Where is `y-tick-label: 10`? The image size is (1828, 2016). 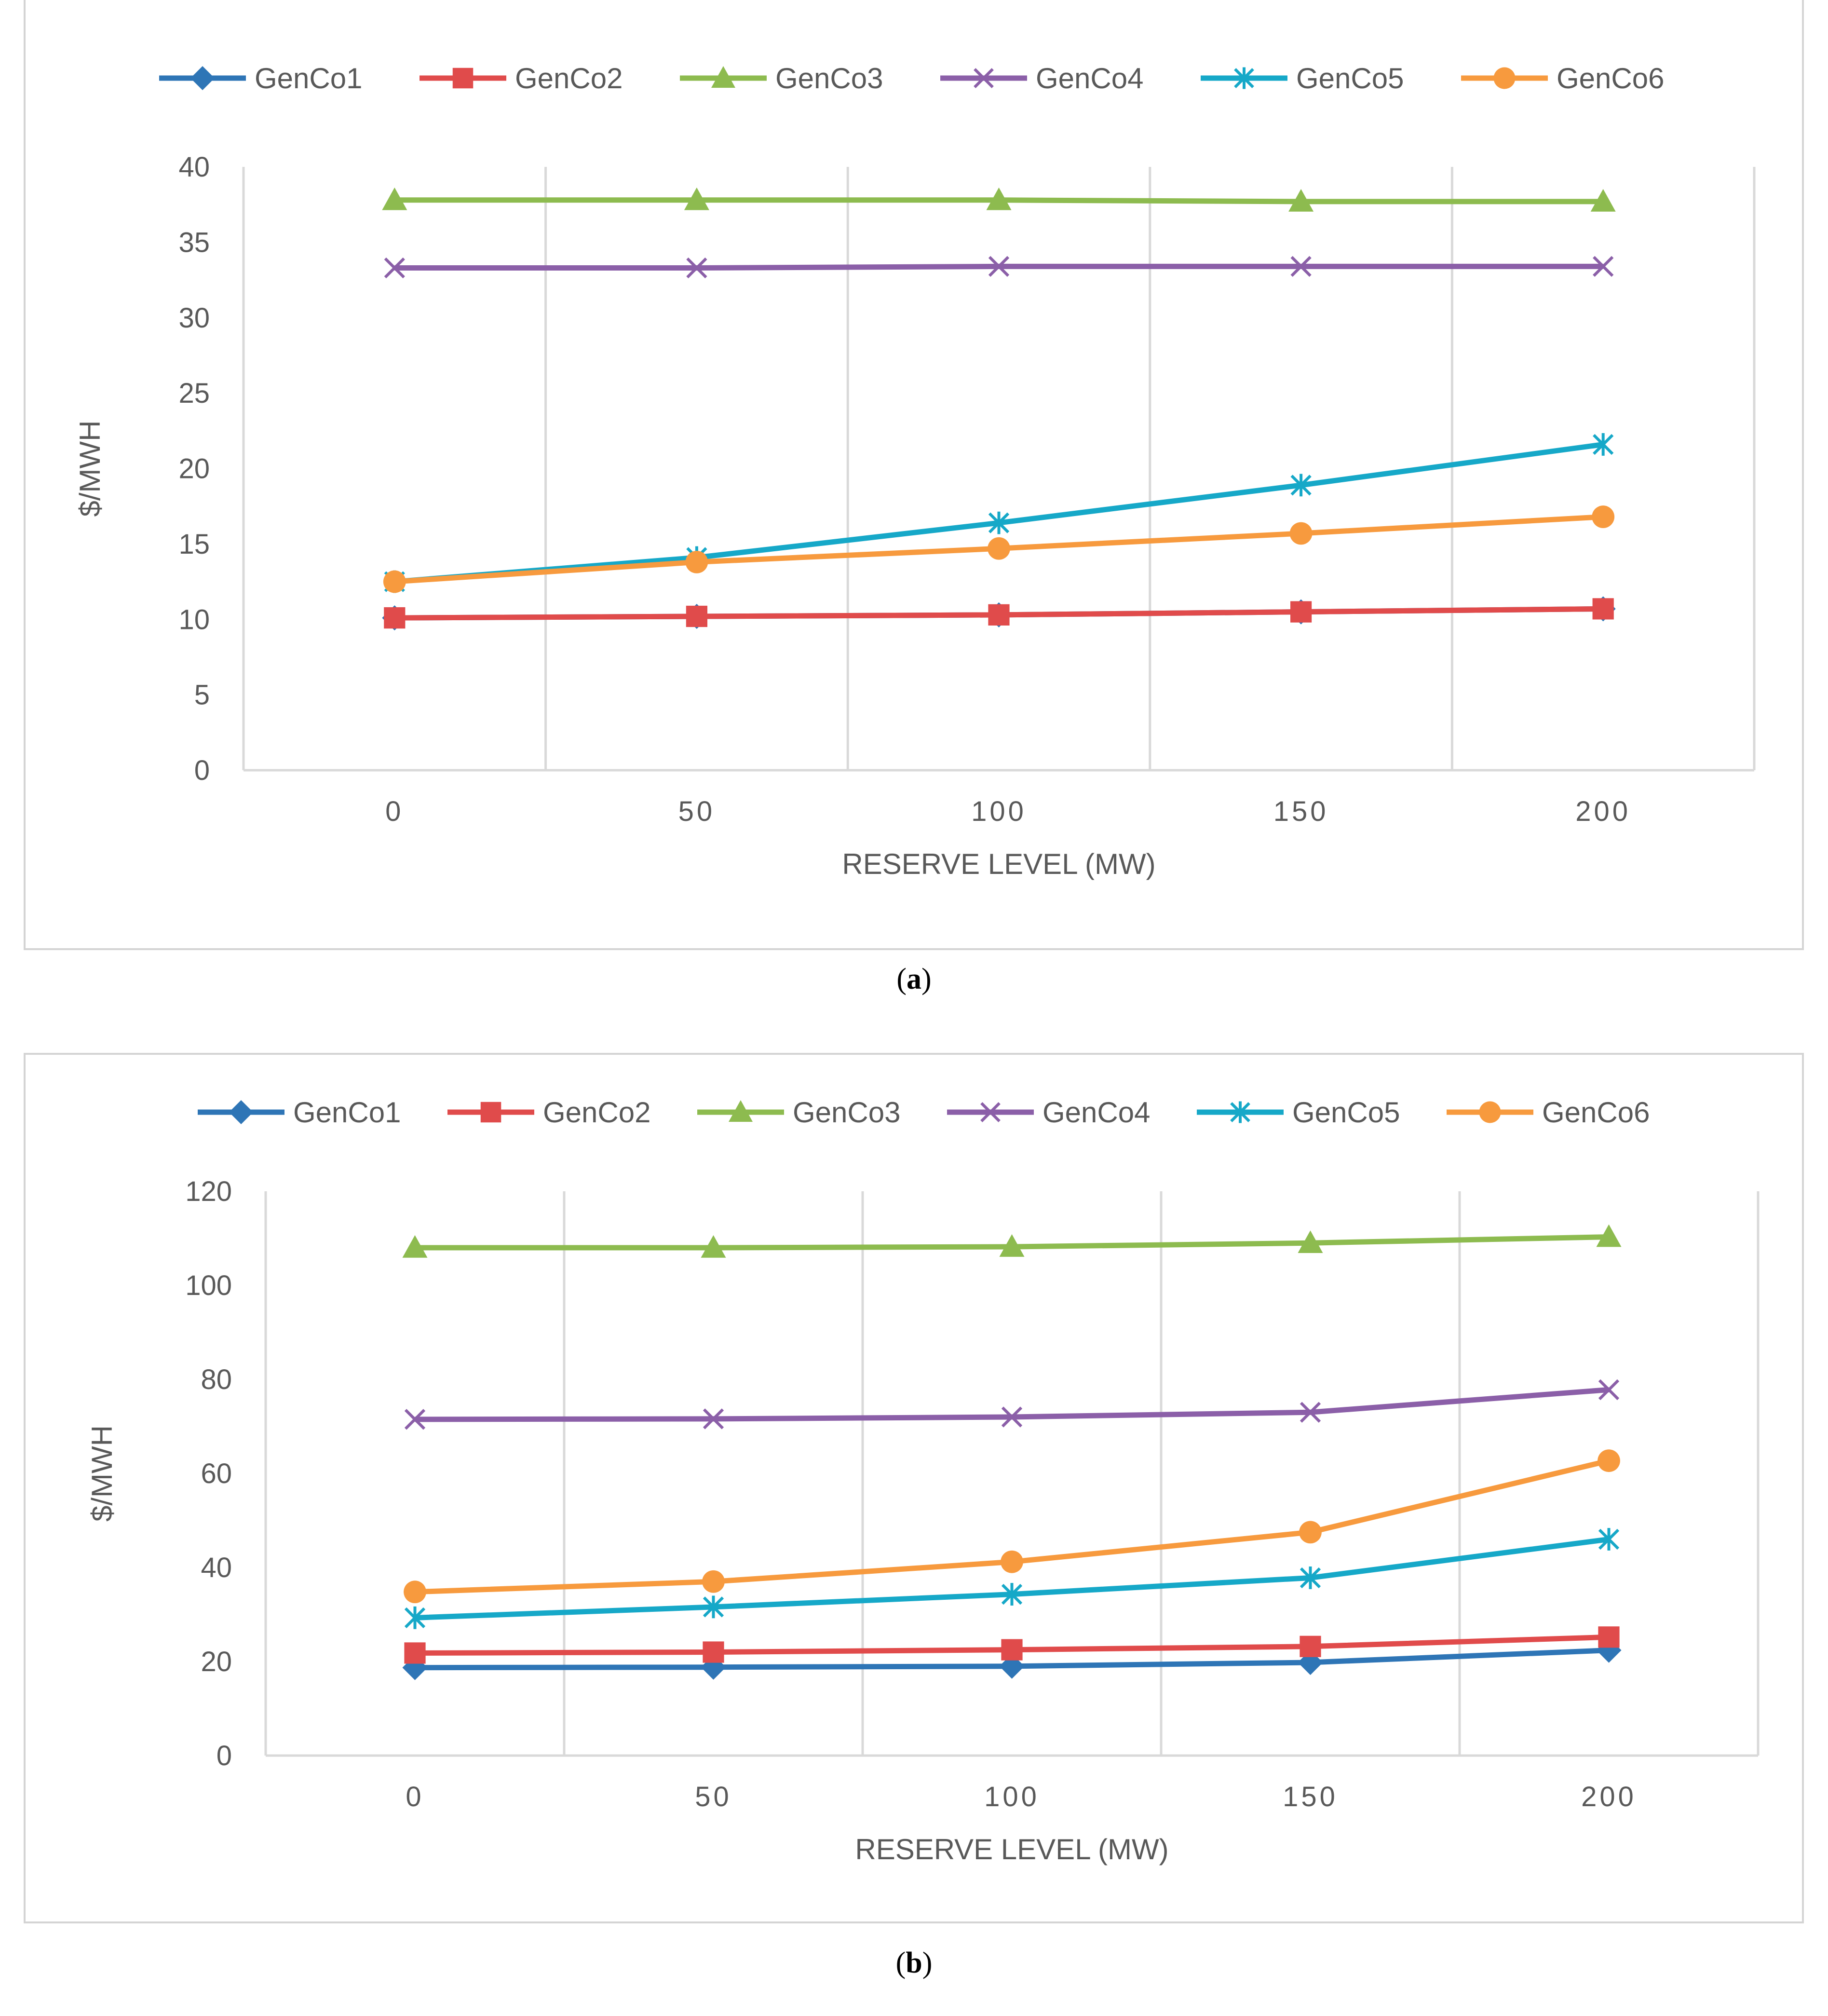
y-tick-label: 10 is located at coordinates (194, 619).